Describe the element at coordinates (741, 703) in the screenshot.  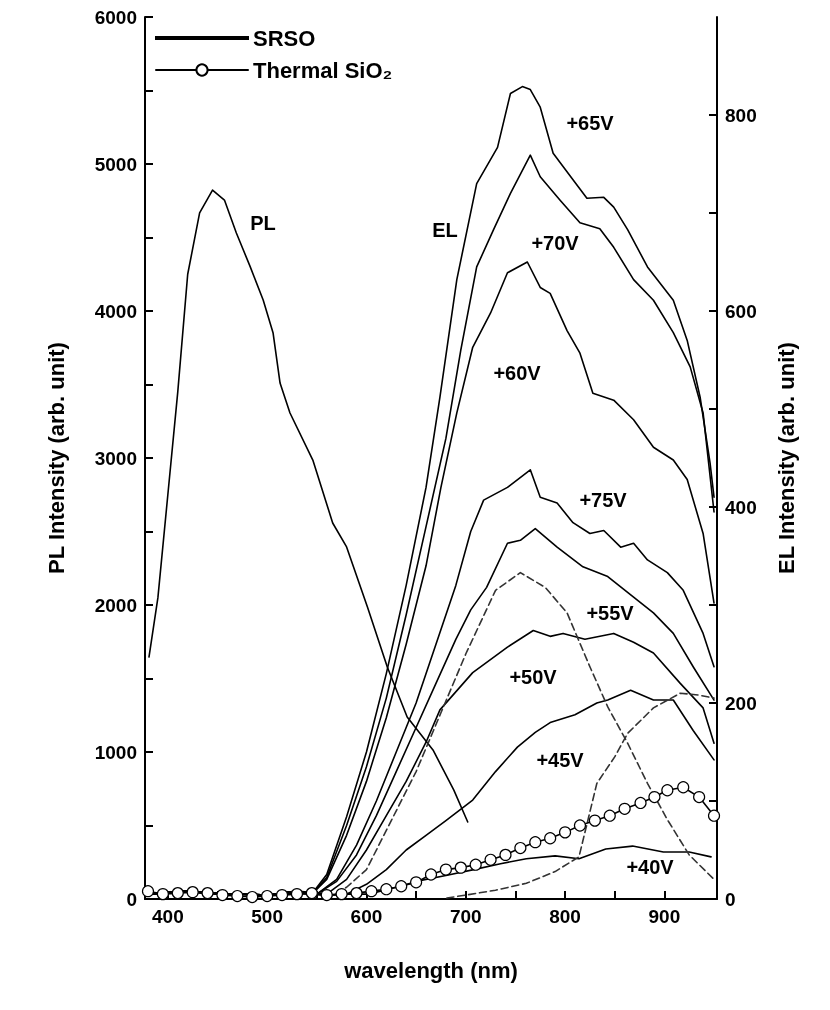
I see `y2-tick-label: 200` at that location.